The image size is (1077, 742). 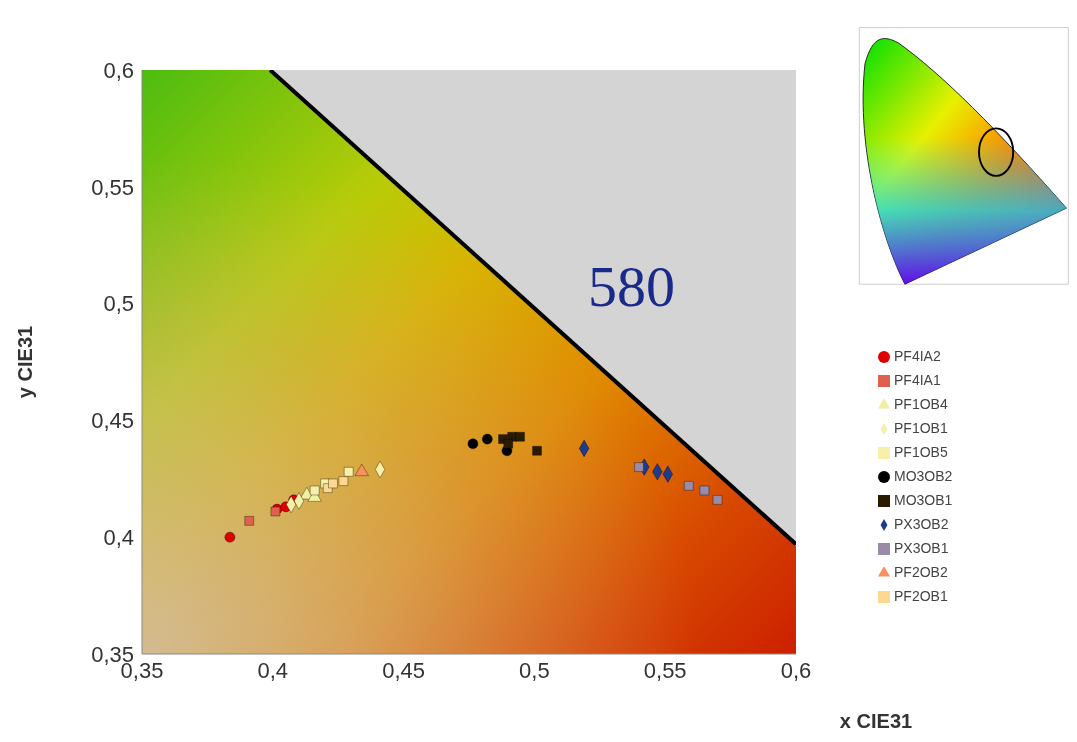 What do you see at coordinates (118, 538) in the screenshot?
I see `y-tick-label: 0,4` at bounding box center [118, 538].